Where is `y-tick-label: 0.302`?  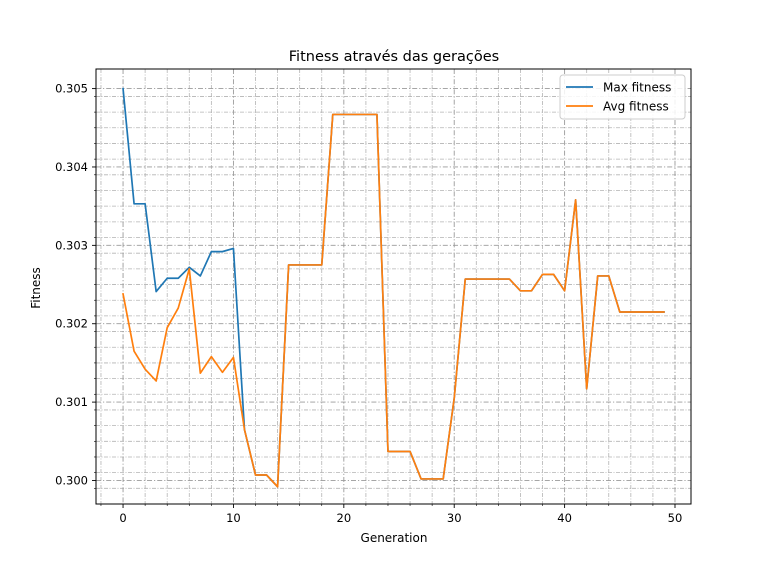 y-tick-label: 0.302 is located at coordinates (71, 324).